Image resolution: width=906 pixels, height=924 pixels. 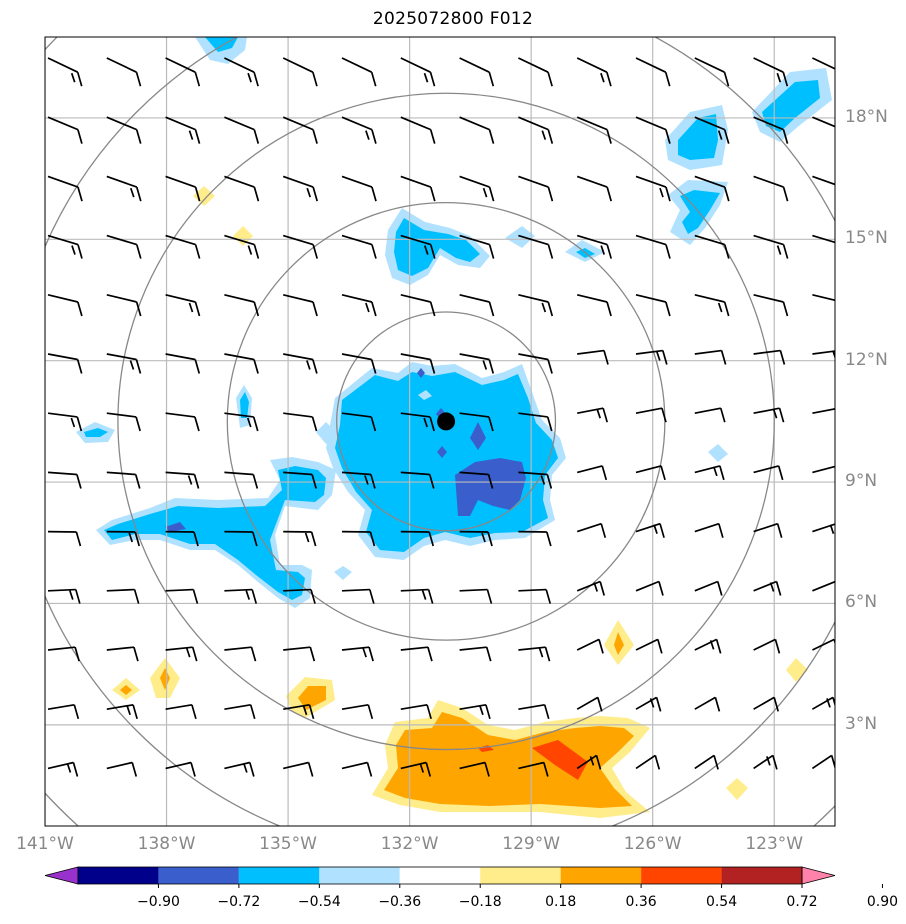 What do you see at coordinates (165, 679) in the screenshot?
I see `w-warm-patch1-core` at bounding box center [165, 679].